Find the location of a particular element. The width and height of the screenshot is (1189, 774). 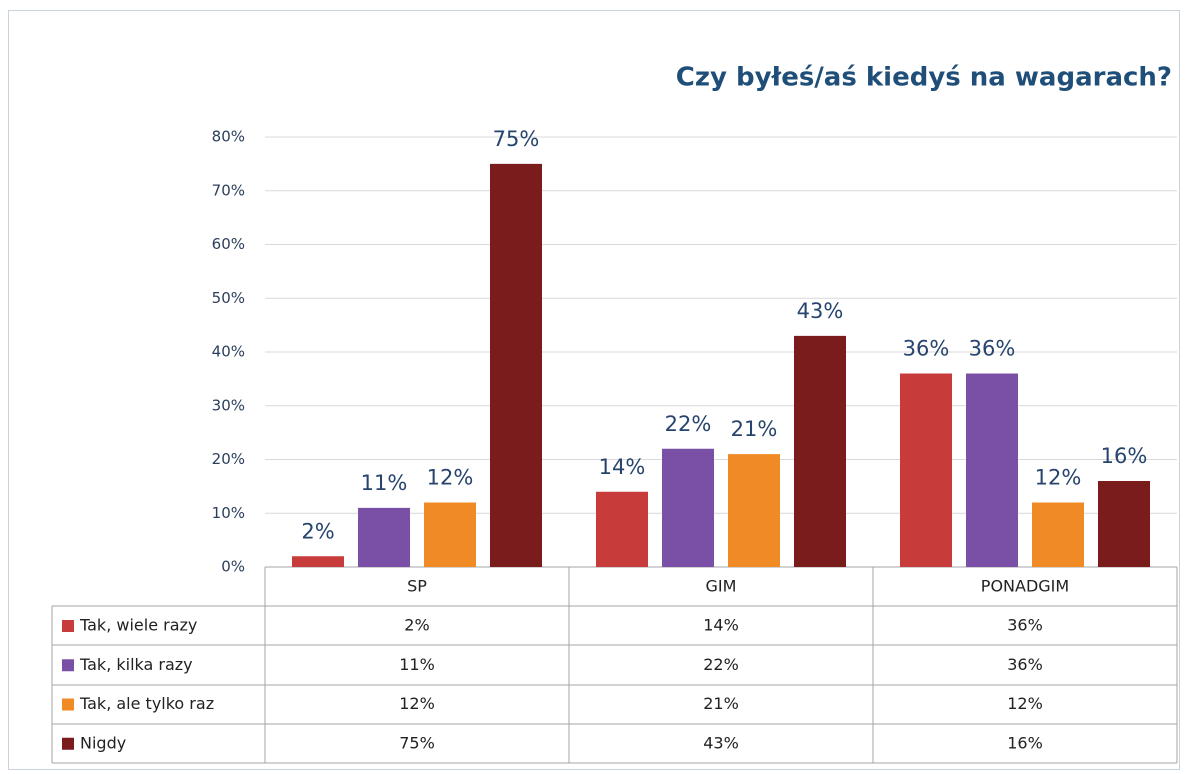

x-tick-label: GIM is located at coordinates (721, 586).